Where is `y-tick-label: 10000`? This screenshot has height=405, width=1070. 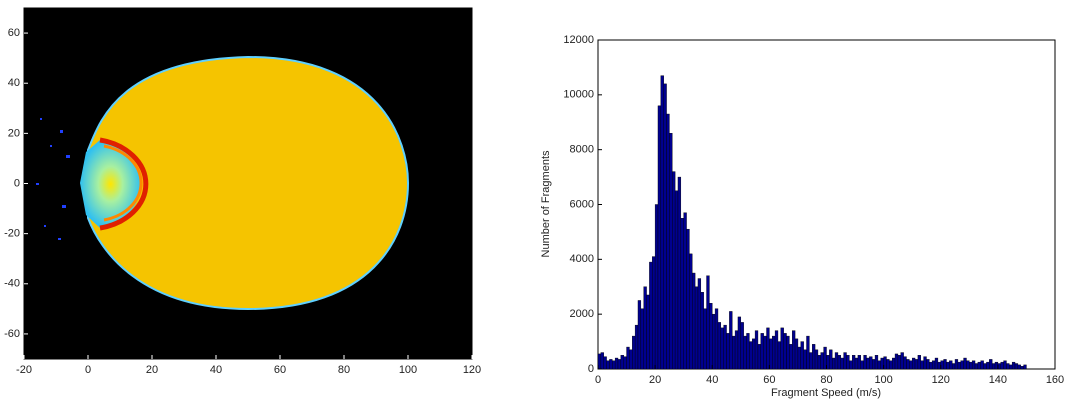 y-tick-label: 10000 is located at coordinates (578, 95).